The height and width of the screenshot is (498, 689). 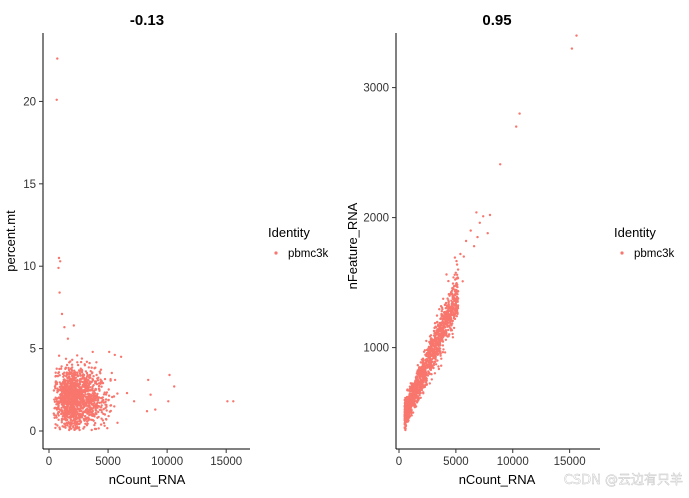 I want to click on panel1-y-label: percent.mt, so click(x=10, y=241).